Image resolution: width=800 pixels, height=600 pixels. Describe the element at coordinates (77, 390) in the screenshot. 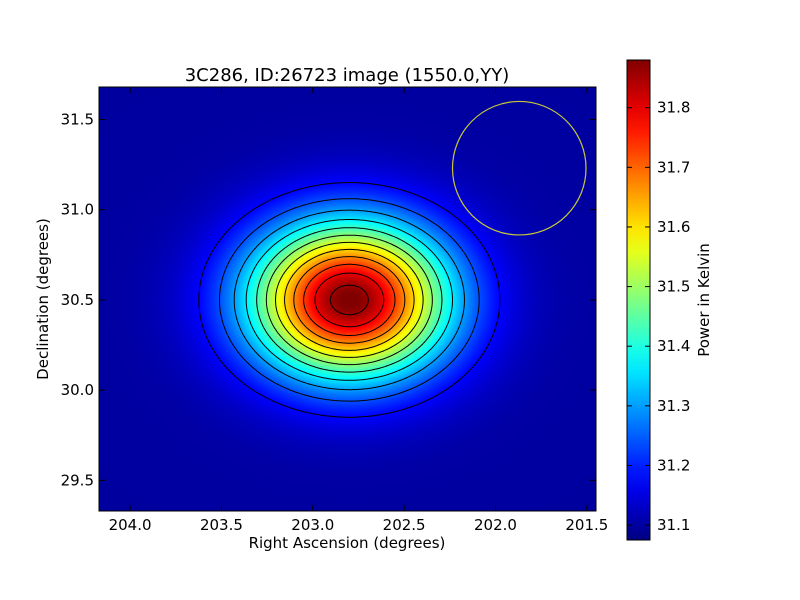

I see `y-tick-label: 30.0` at that location.